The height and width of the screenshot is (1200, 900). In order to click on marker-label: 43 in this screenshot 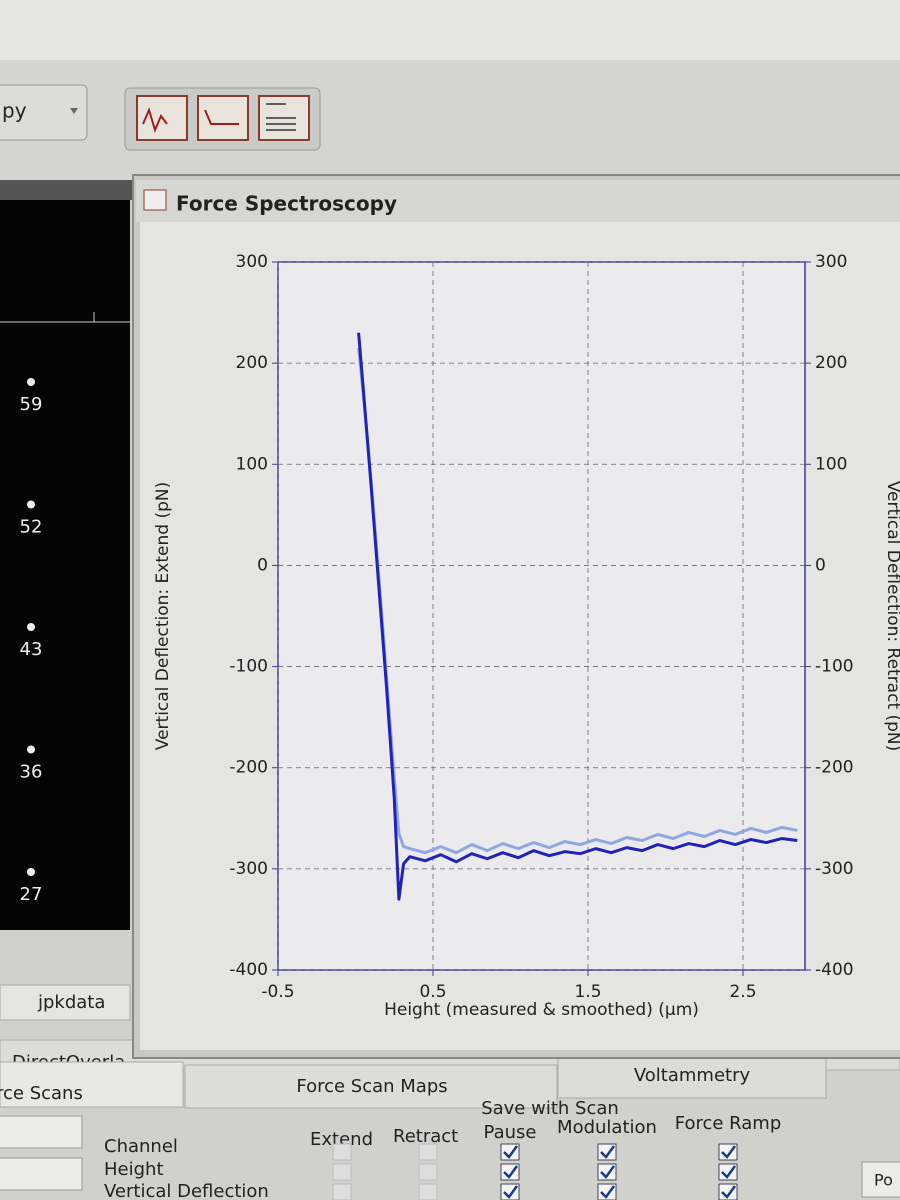, I will do `click(31, 649)`.